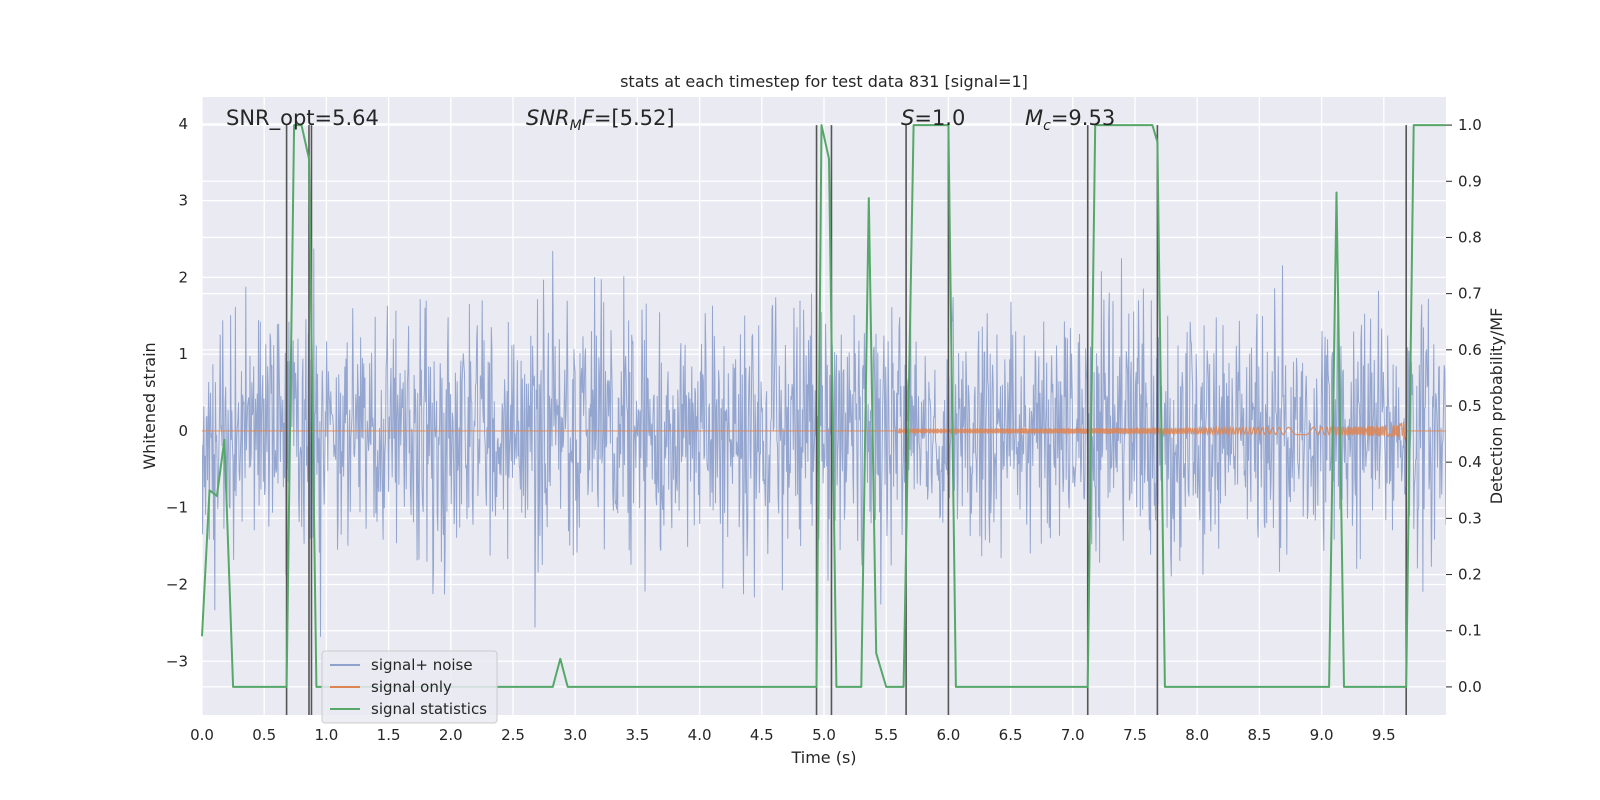  I want to click on y-tick-label: 4, so click(183, 124).